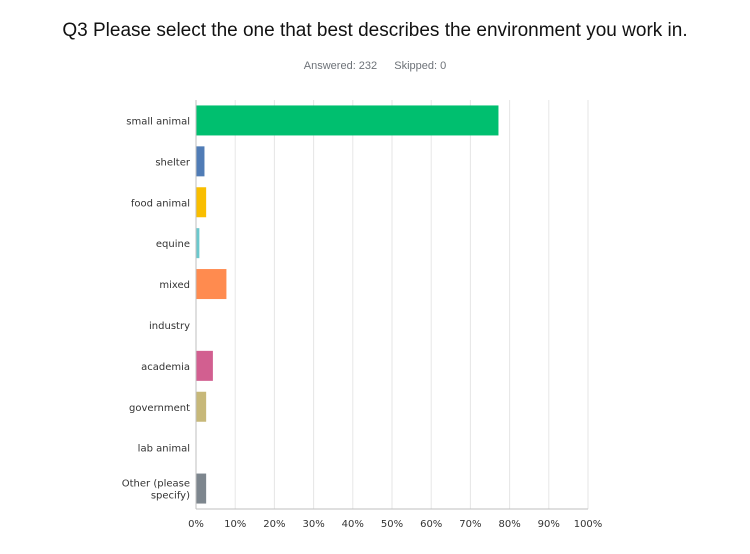  I want to click on x-tick-label: 0%, so click(196, 524).